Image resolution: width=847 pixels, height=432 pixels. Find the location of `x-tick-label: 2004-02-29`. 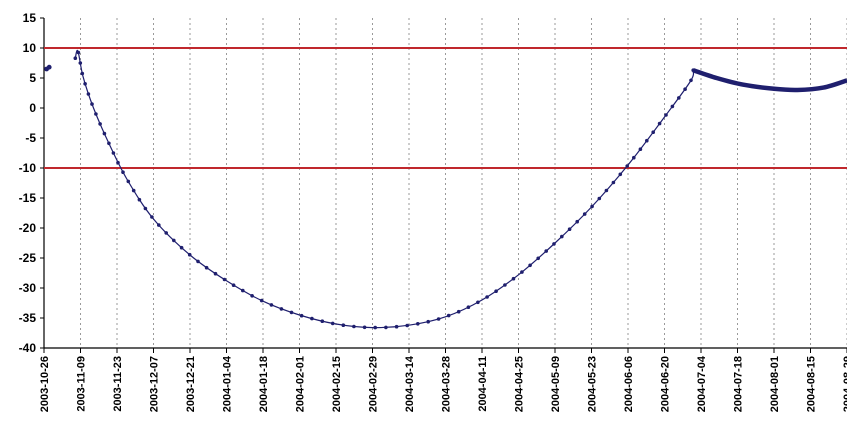

x-tick-label: 2004-02-29 is located at coordinates (374, 384).